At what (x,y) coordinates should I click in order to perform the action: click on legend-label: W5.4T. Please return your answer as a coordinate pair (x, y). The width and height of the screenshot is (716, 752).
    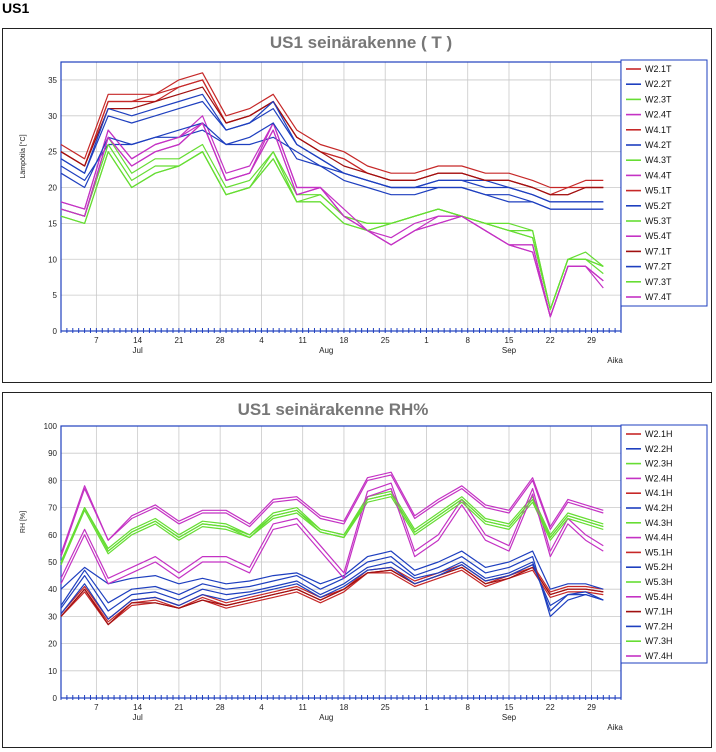
    Looking at the image, I should click on (658, 236).